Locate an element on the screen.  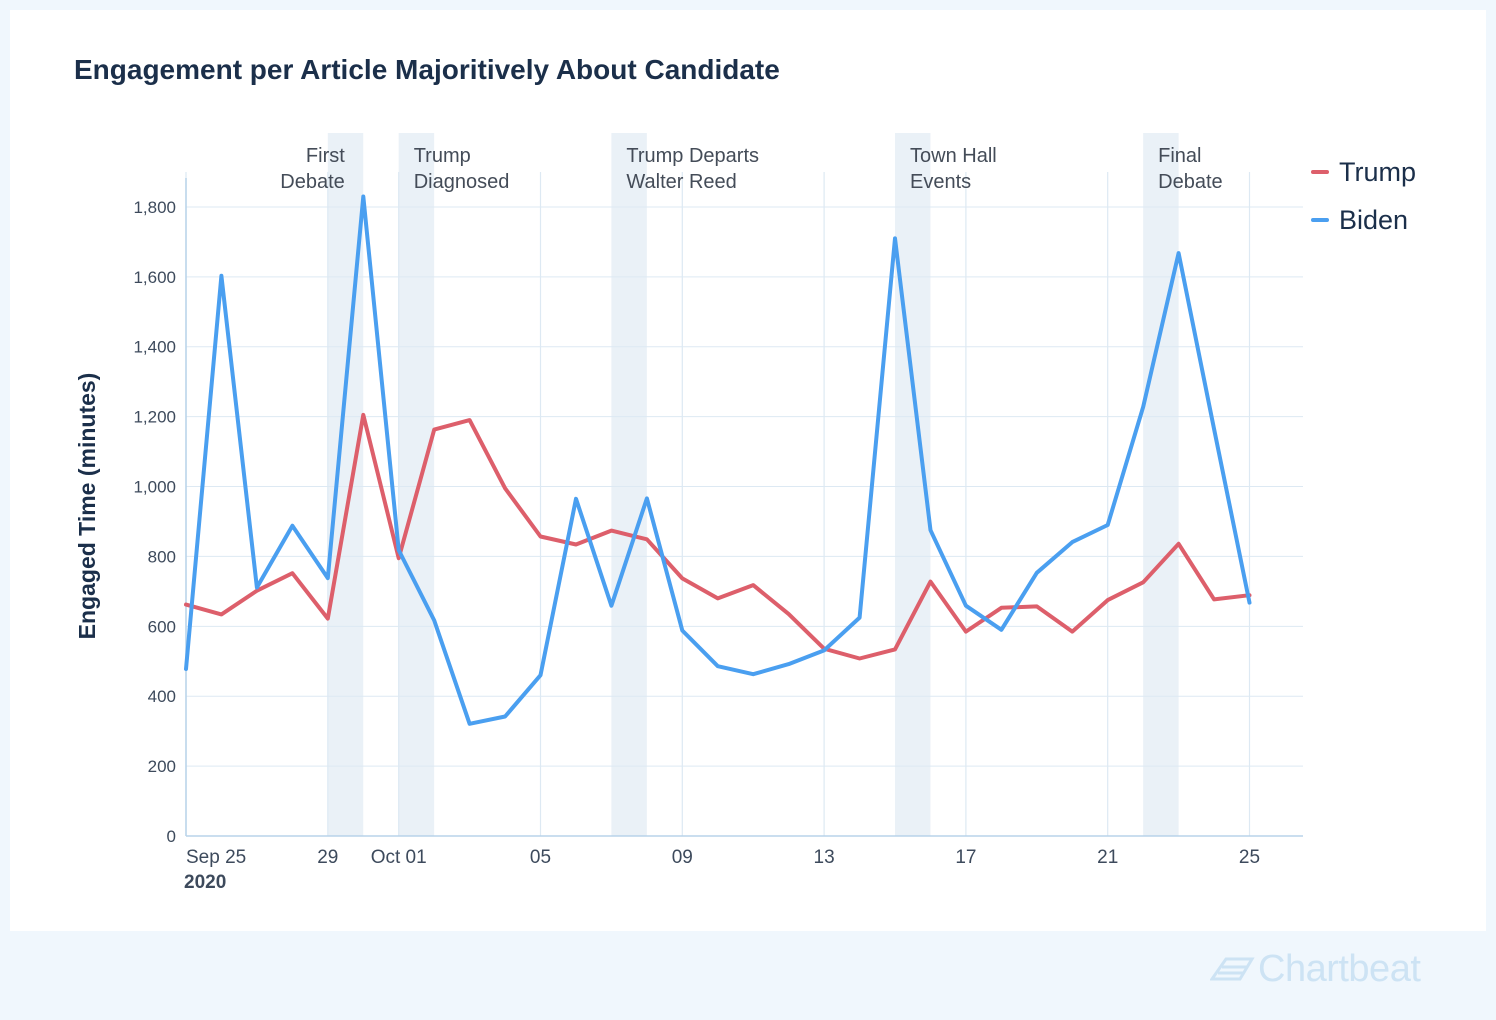
y-tick-label: 1,200 is located at coordinates (154, 417).